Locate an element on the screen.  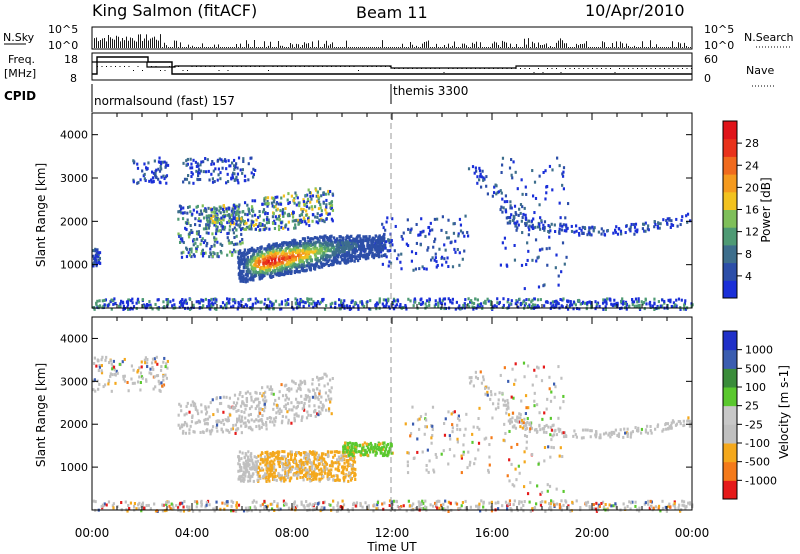
time-tick-label: 00:00 is located at coordinates (92, 533).